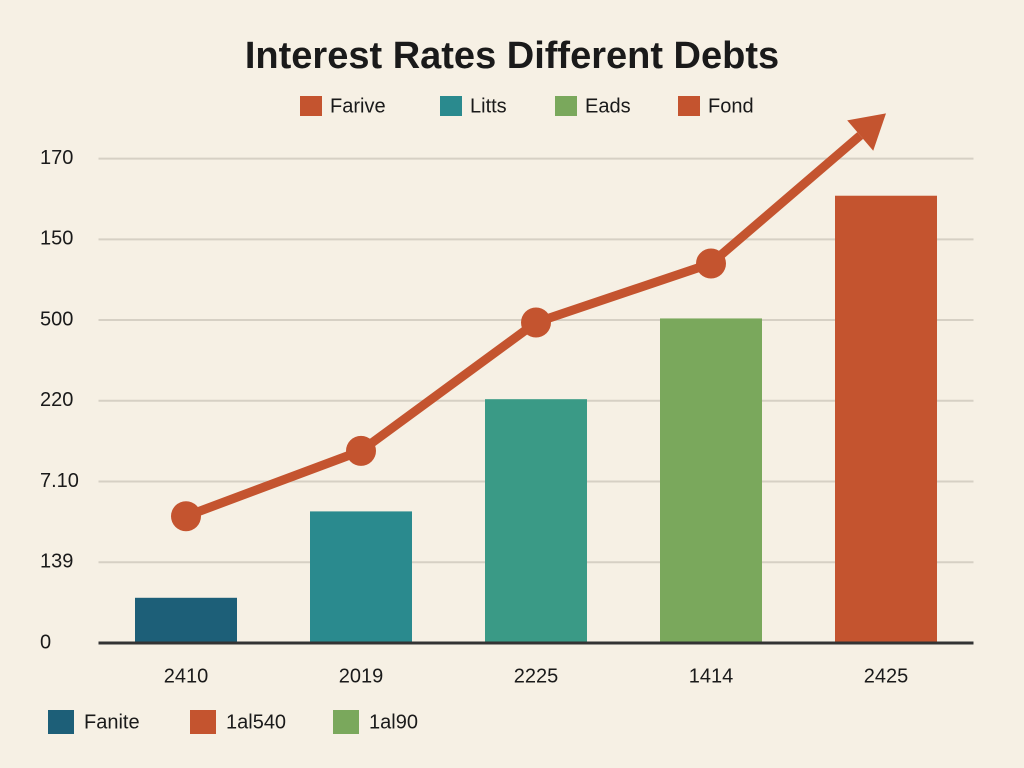 The height and width of the screenshot is (768, 1024). What do you see at coordinates (358, 106) in the screenshot?
I see `legend-label: Farive` at bounding box center [358, 106].